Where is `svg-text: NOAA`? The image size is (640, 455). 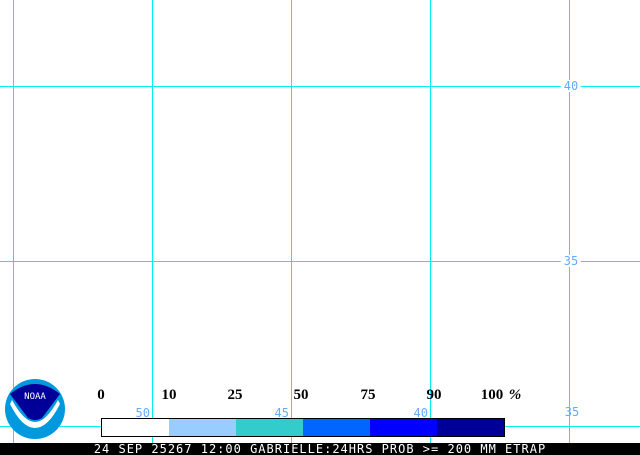 svg-text: NOAA is located at coordinates (35, 397).